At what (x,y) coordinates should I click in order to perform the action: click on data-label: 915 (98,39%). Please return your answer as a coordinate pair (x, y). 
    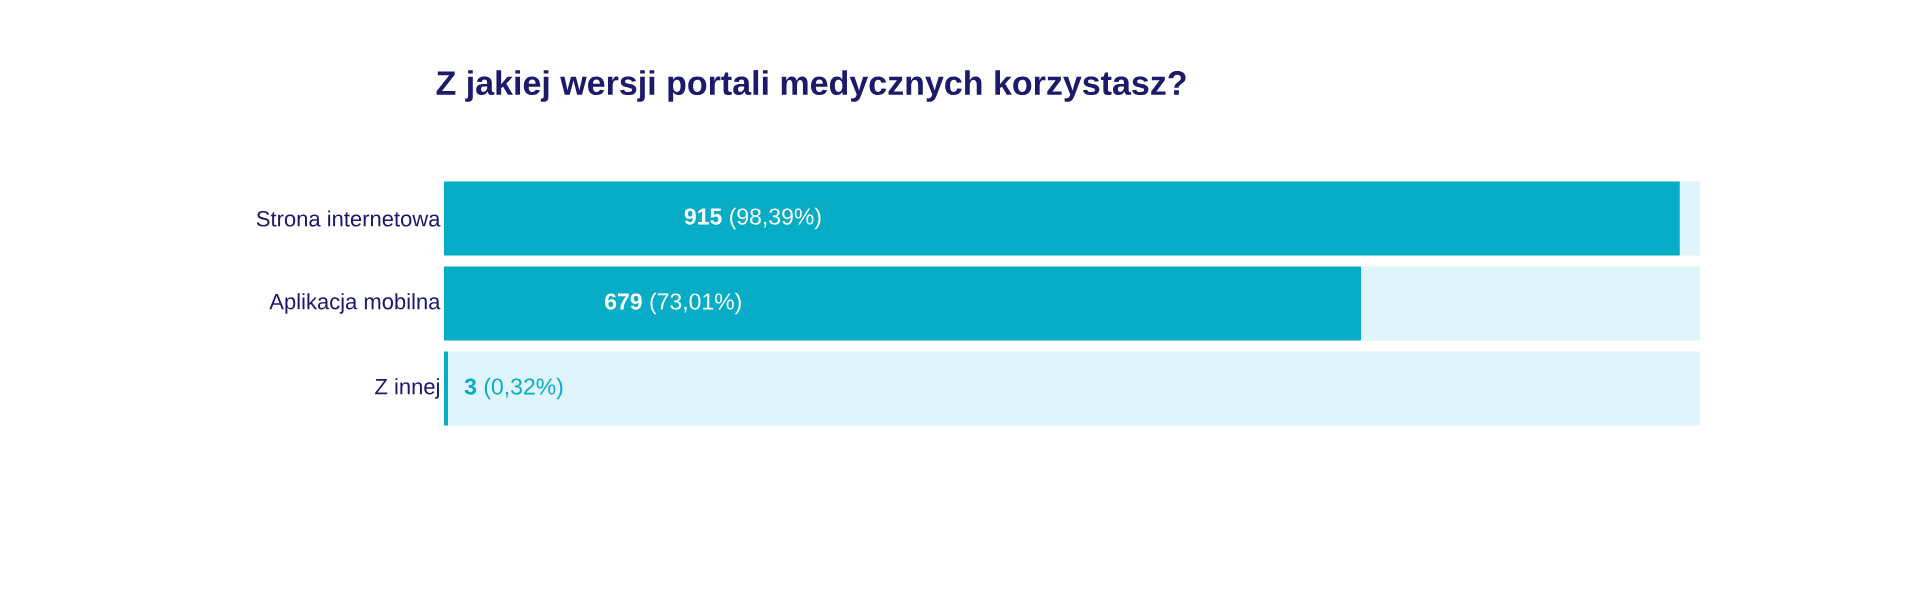
    Looking at the image, I should click on (752, 218).